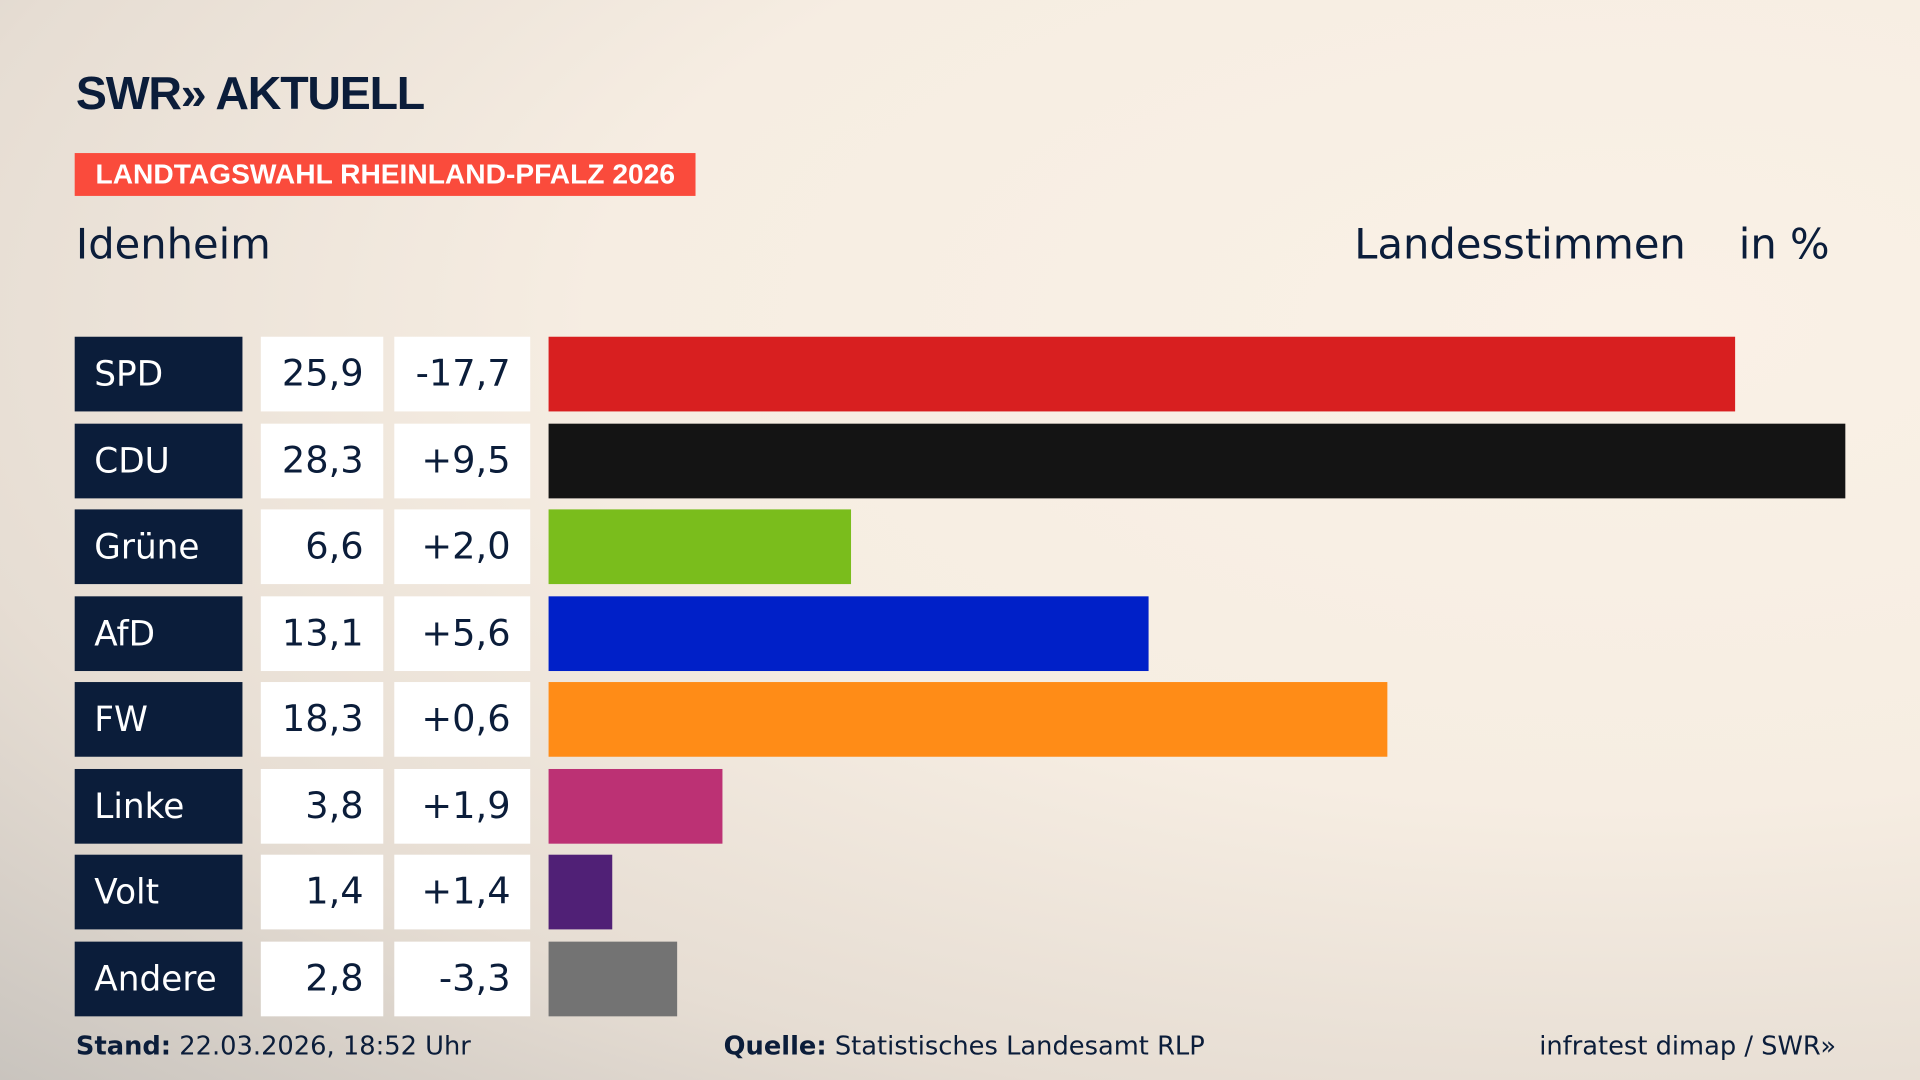  I want to click on diff-label: +0,6, so click(462, 719).